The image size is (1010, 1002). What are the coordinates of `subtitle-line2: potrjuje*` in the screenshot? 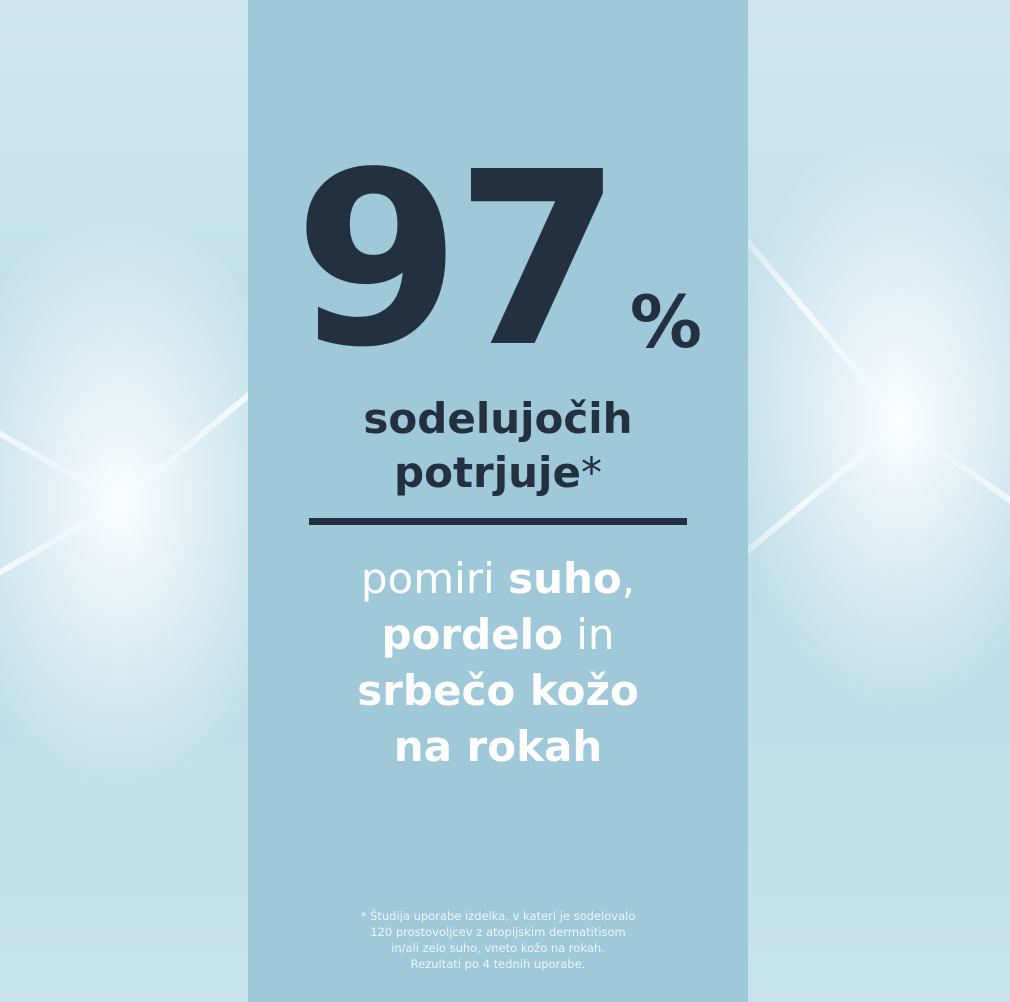 It's located at (498, 472).